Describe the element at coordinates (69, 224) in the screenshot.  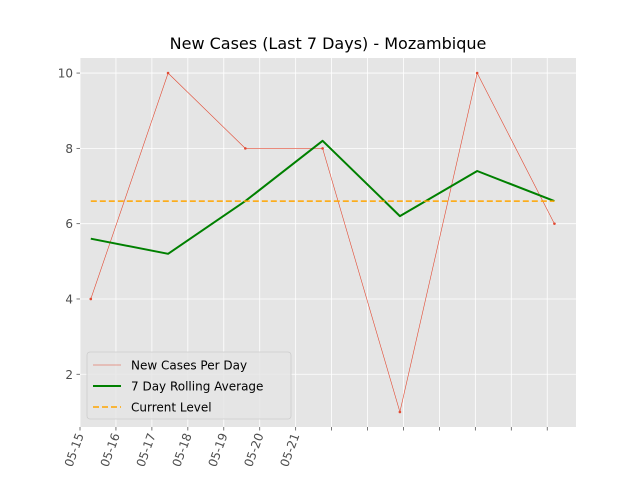
I see `y-tick-label: 6` at that location.